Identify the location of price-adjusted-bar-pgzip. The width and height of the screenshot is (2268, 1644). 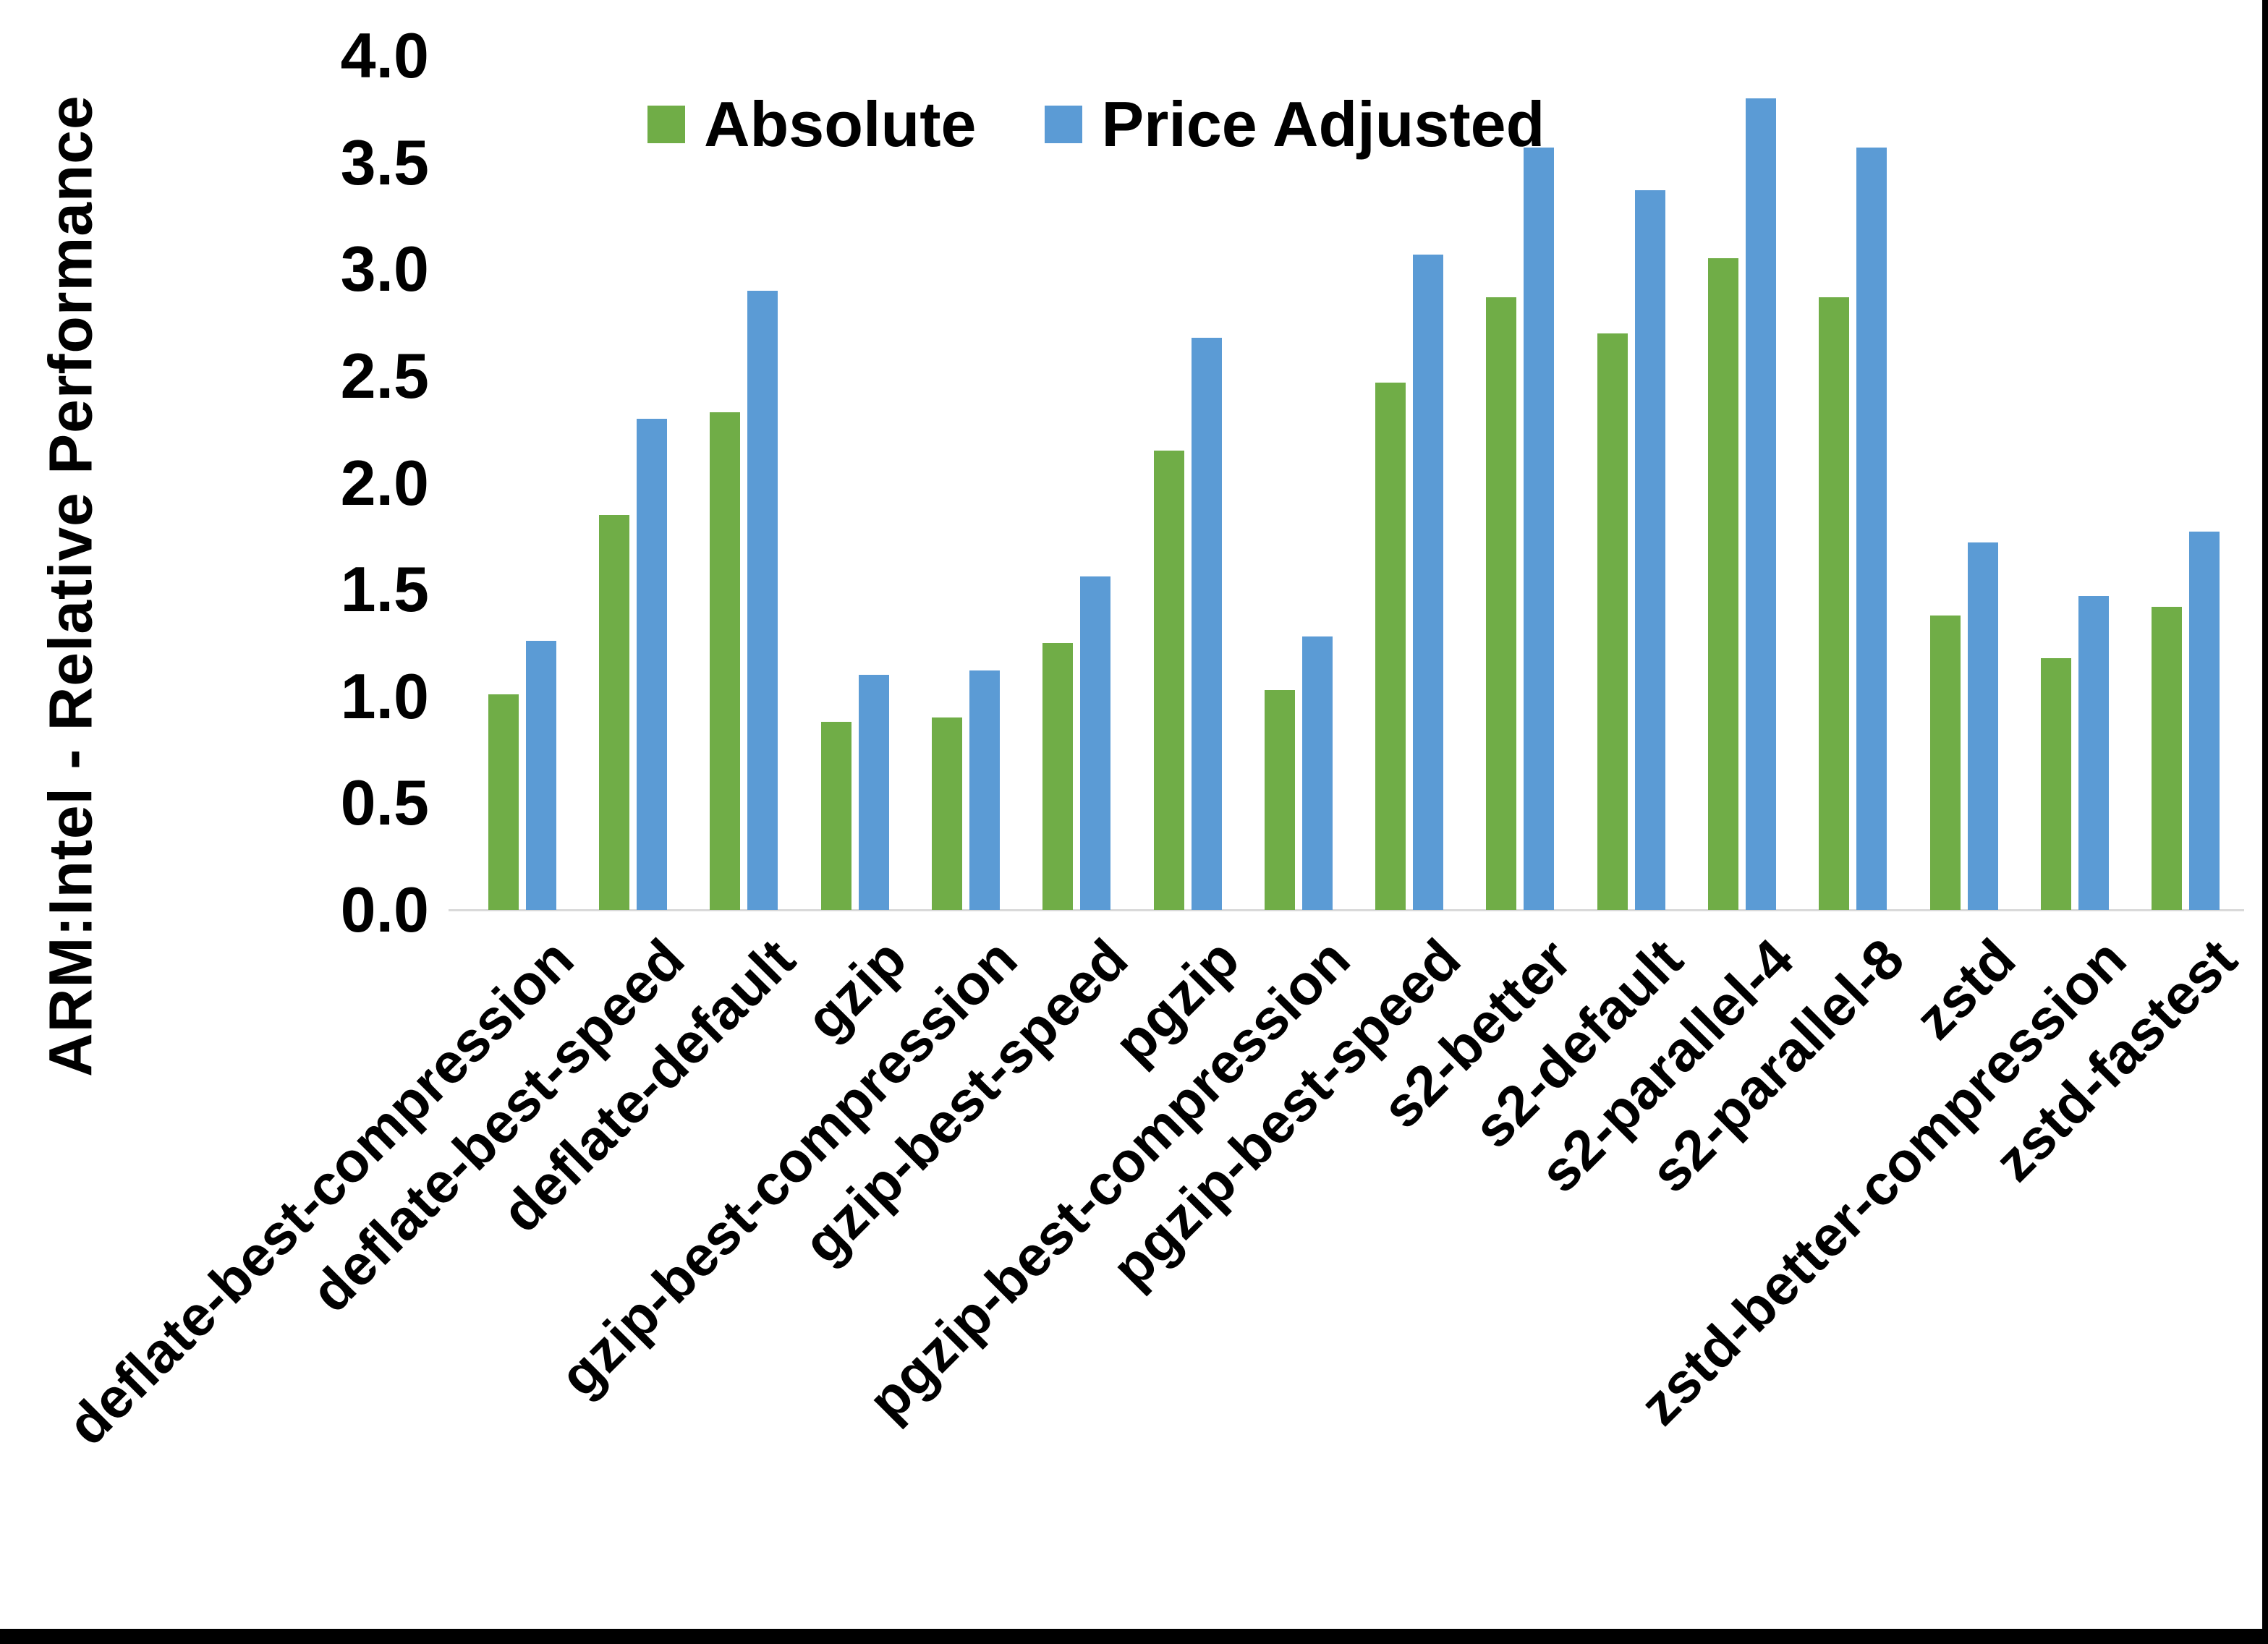
(1207, 624).